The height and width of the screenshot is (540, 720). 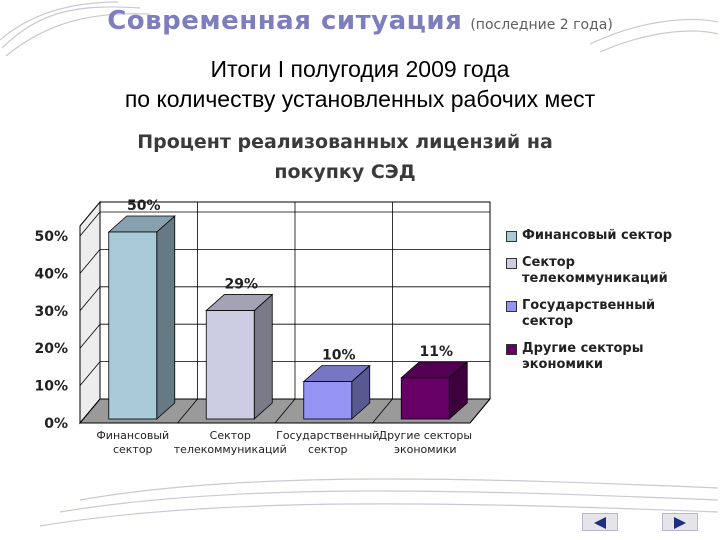 I want to click on x-tick-label: экономики, so click(x=425, y=449).